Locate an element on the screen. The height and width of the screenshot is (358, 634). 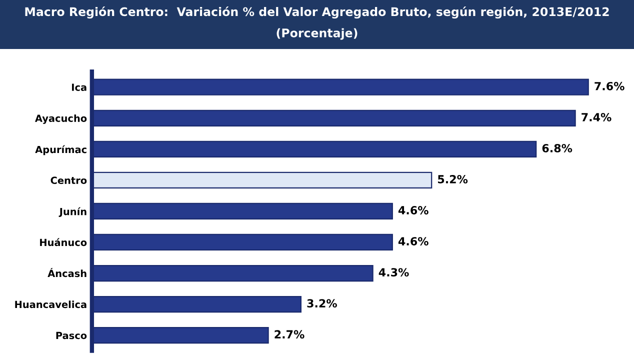
data-label: 3.2% is located at coordinates (322, 303).